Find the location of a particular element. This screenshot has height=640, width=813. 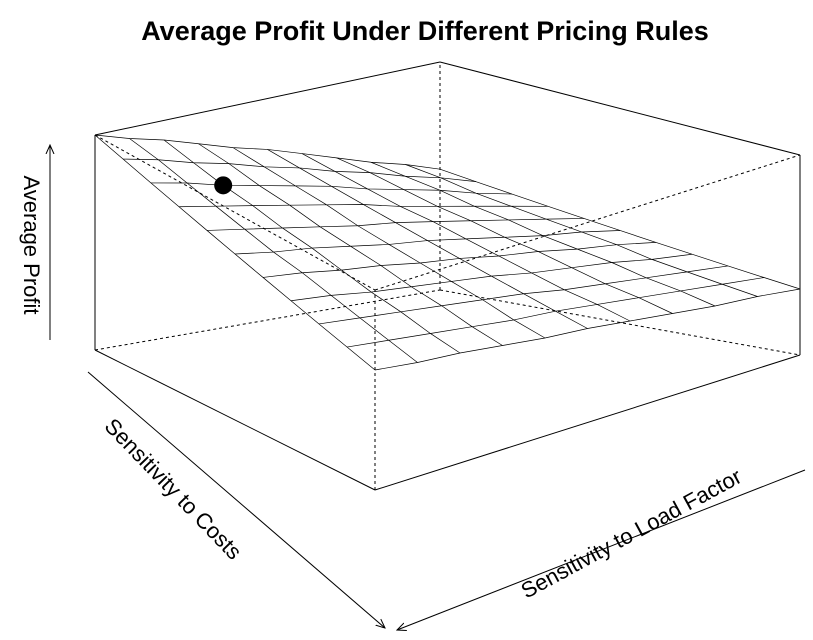

optimum-point is located at coordinates (223, 185).